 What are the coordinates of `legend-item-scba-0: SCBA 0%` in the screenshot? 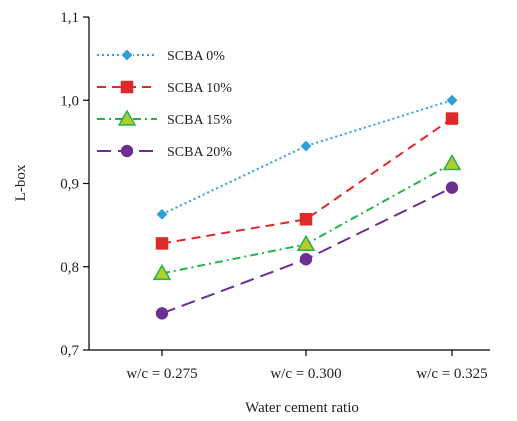 It's located at (161, 56).